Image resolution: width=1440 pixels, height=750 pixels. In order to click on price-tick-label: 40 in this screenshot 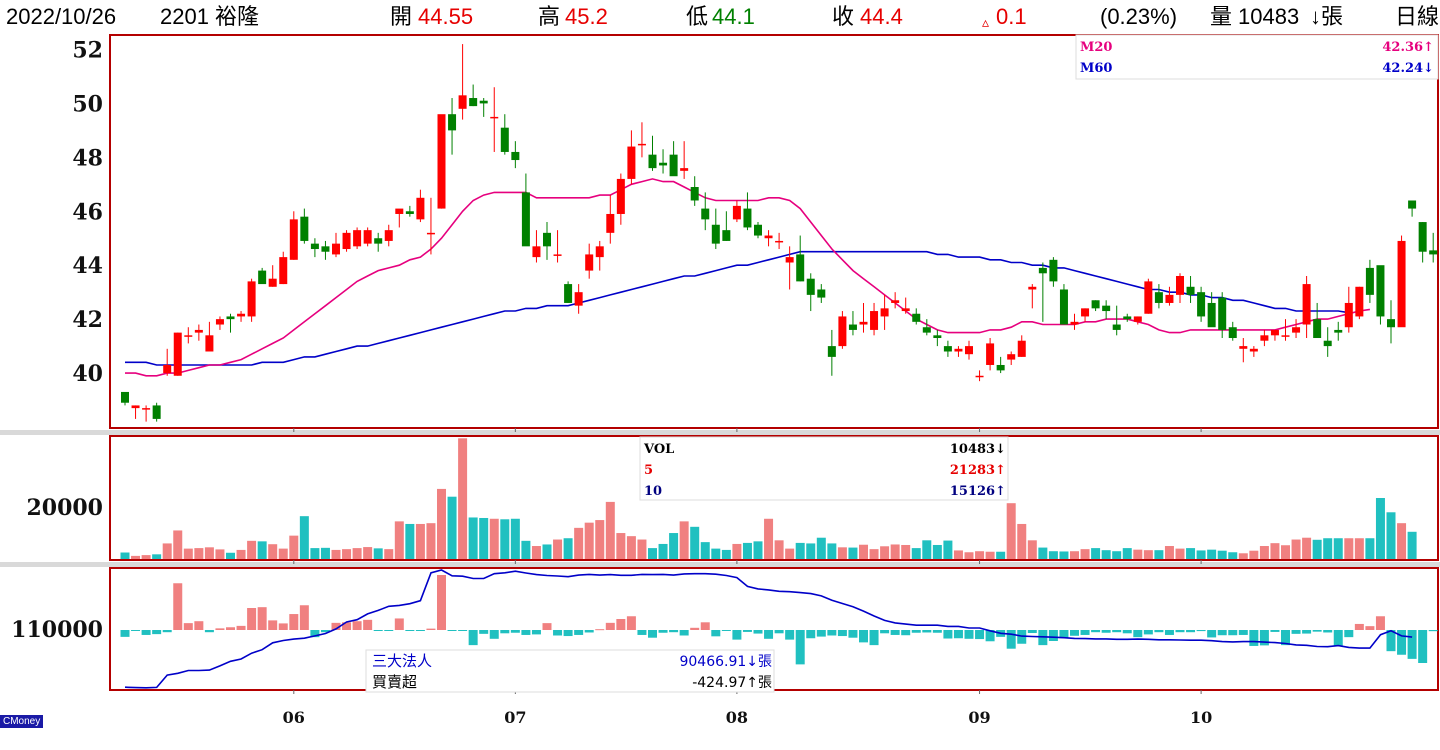, I will do `click(87, 374)`.